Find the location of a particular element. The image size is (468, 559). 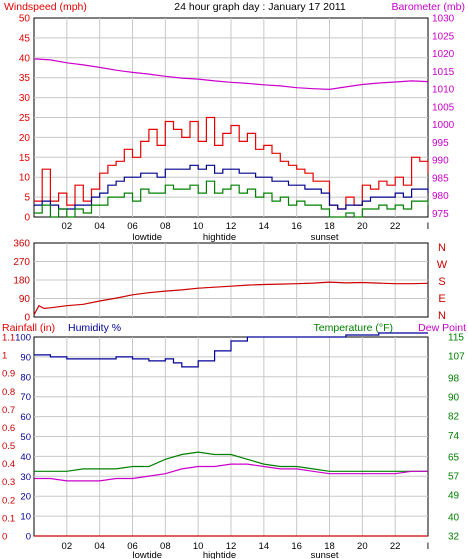

direction-tick: 90 is located at coordinates (25, 299).